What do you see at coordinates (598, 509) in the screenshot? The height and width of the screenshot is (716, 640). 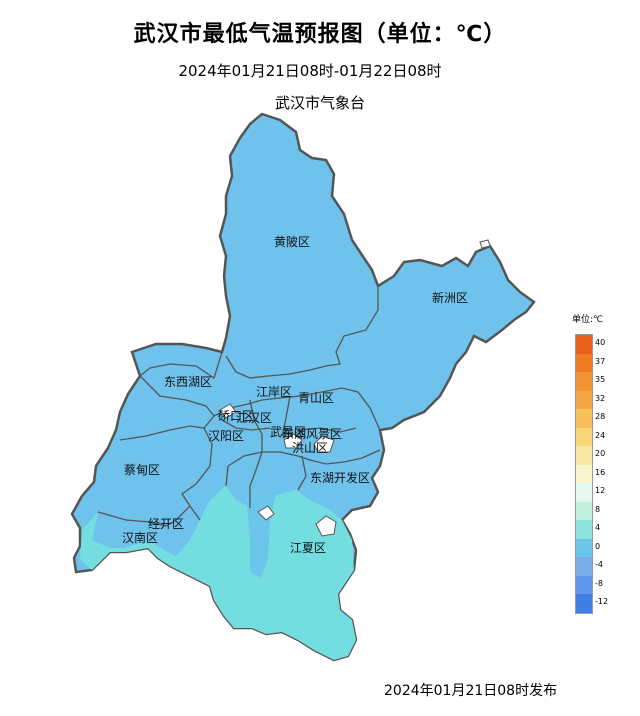 I see `legend-tick-label: 8` at bounding box center [598, 509].